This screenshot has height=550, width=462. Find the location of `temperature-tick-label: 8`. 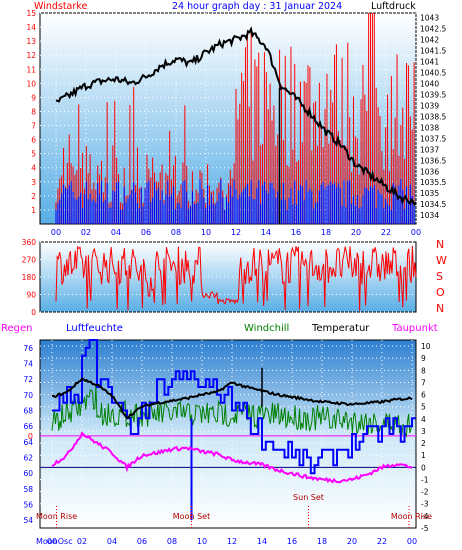

temperature-tick-label: 8 is located at coordinates (423, 370).